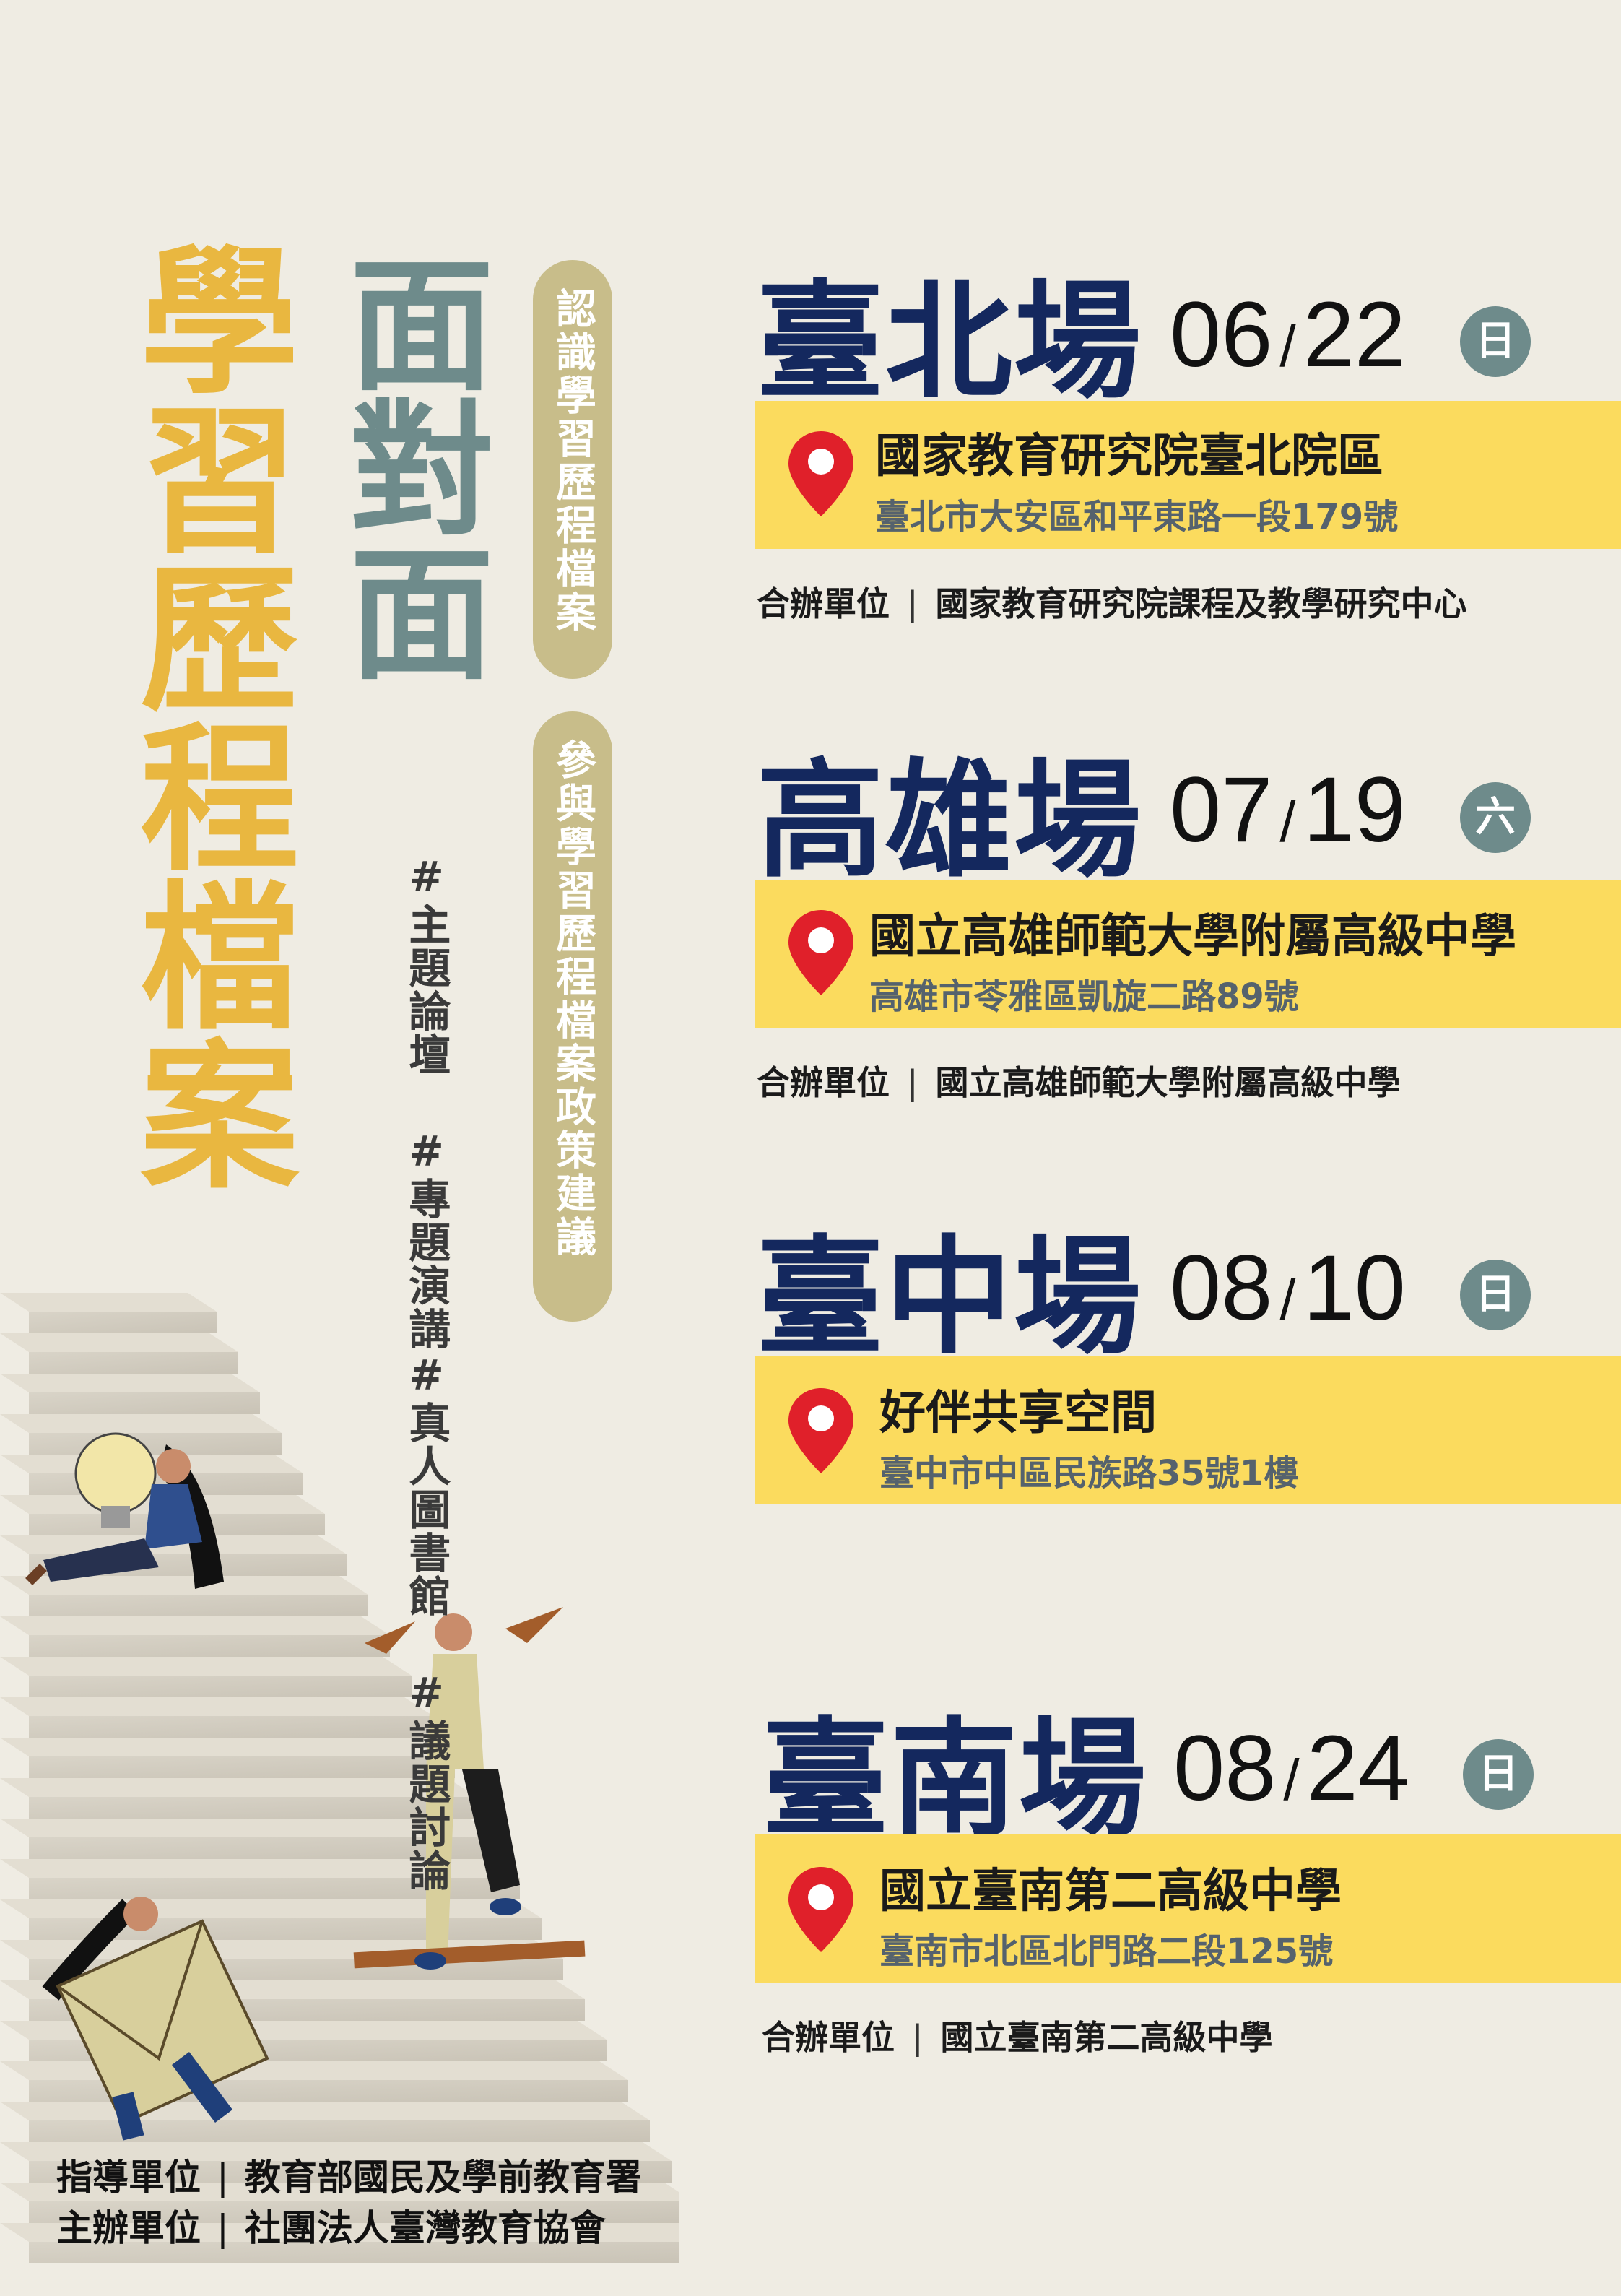 The width and height of the screenshot is (1621, 2296). What do you see at coordinates (1137, 517) in the screenshot?
I see `venue-address: 臺北市大安區和平東路一段179號` at bounding box center [1137, 517].